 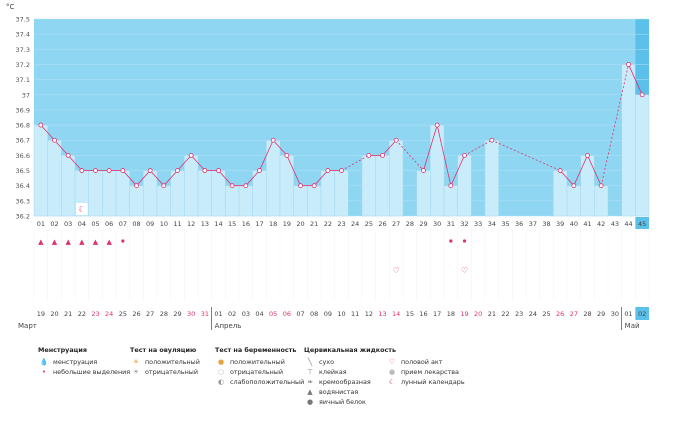 I want to click on cycle-day-label: 28, so click(x=410, y=224).